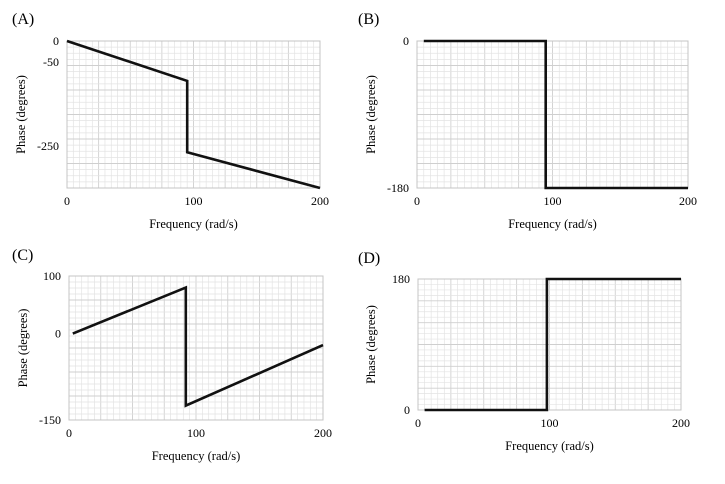  What do you see at coordinates (50, 420) in the screenshot?
I see `y-tick-label: -150` at bounding box center [50, 420].